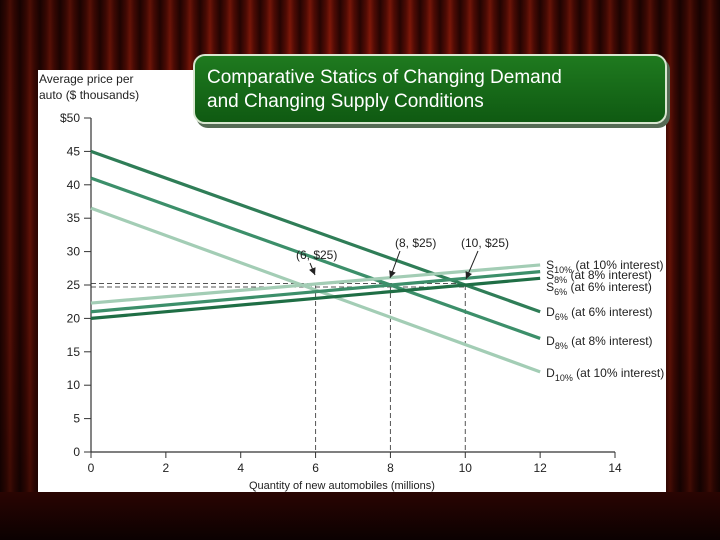  What do you see at coordinates (599, 313) in the screenshot?
I see `series-label-d6: D6% (at 6% interest)` at bounding box center [599, 313].